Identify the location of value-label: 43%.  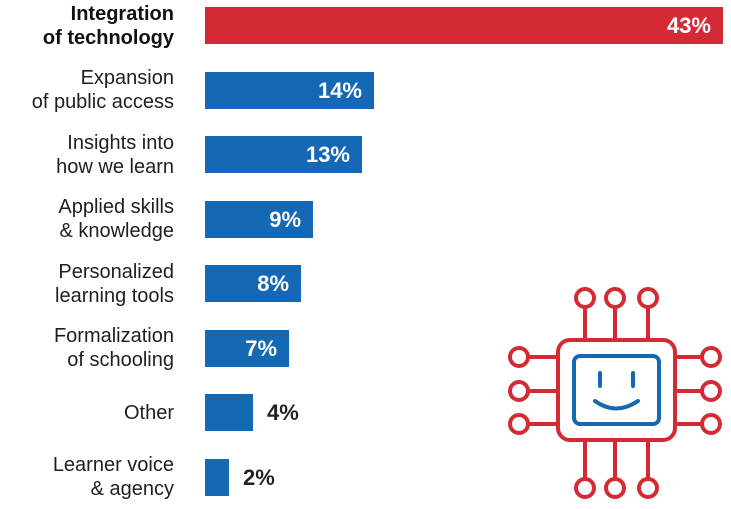
(688, 25).